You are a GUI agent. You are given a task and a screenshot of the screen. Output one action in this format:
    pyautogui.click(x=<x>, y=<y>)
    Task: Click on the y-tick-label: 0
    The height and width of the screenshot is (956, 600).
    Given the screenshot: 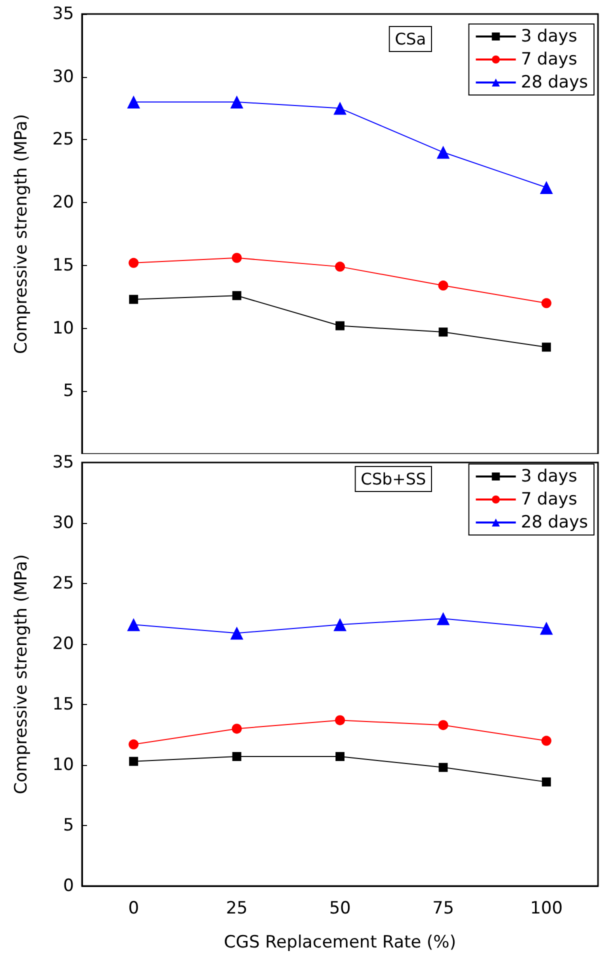 What is the action you would take?
    pyautogui.click(x=68, y=886)
    